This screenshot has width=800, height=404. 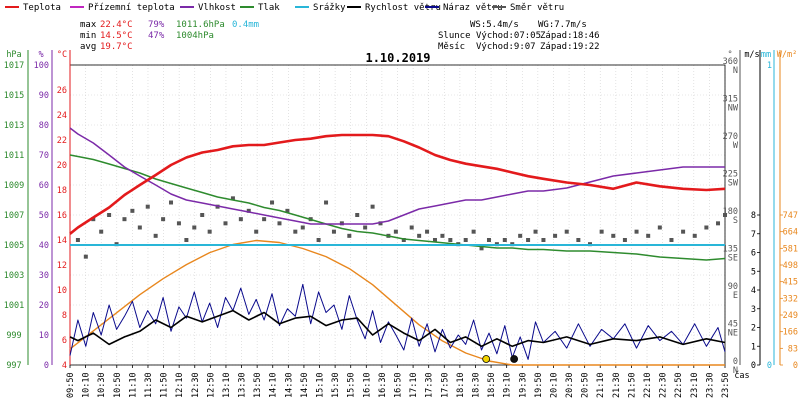 What do you see at coordinates (44, 126) in the screenshot?
I see `pct-tick-label: 80` at bounding box center [44, 126].